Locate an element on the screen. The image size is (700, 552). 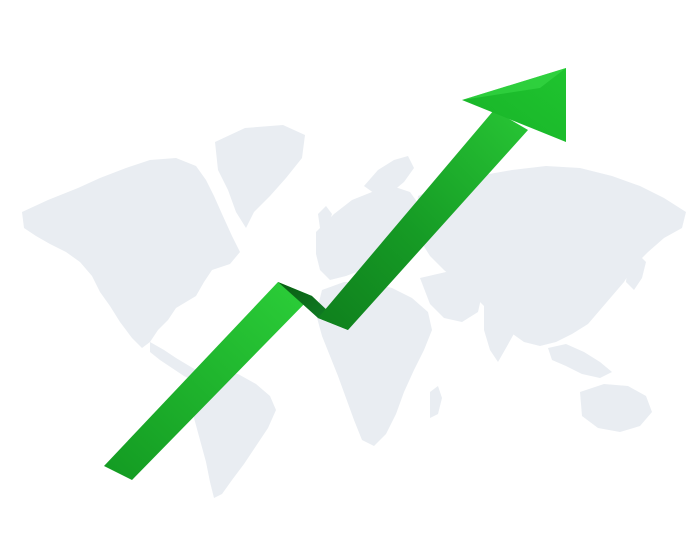
map-south-america is located at coordinates (233, 435).